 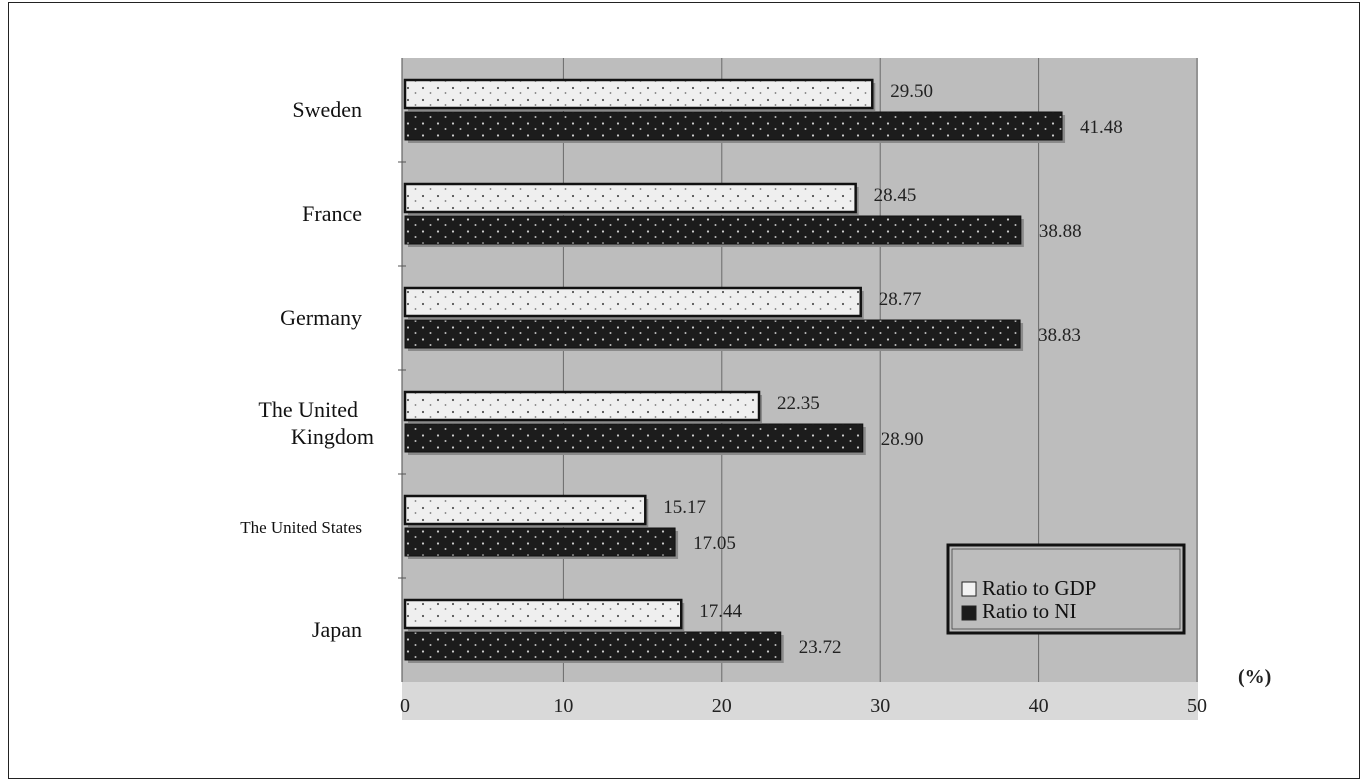 I want to click on x-tick-label: 10, so click(x=563, y=706).